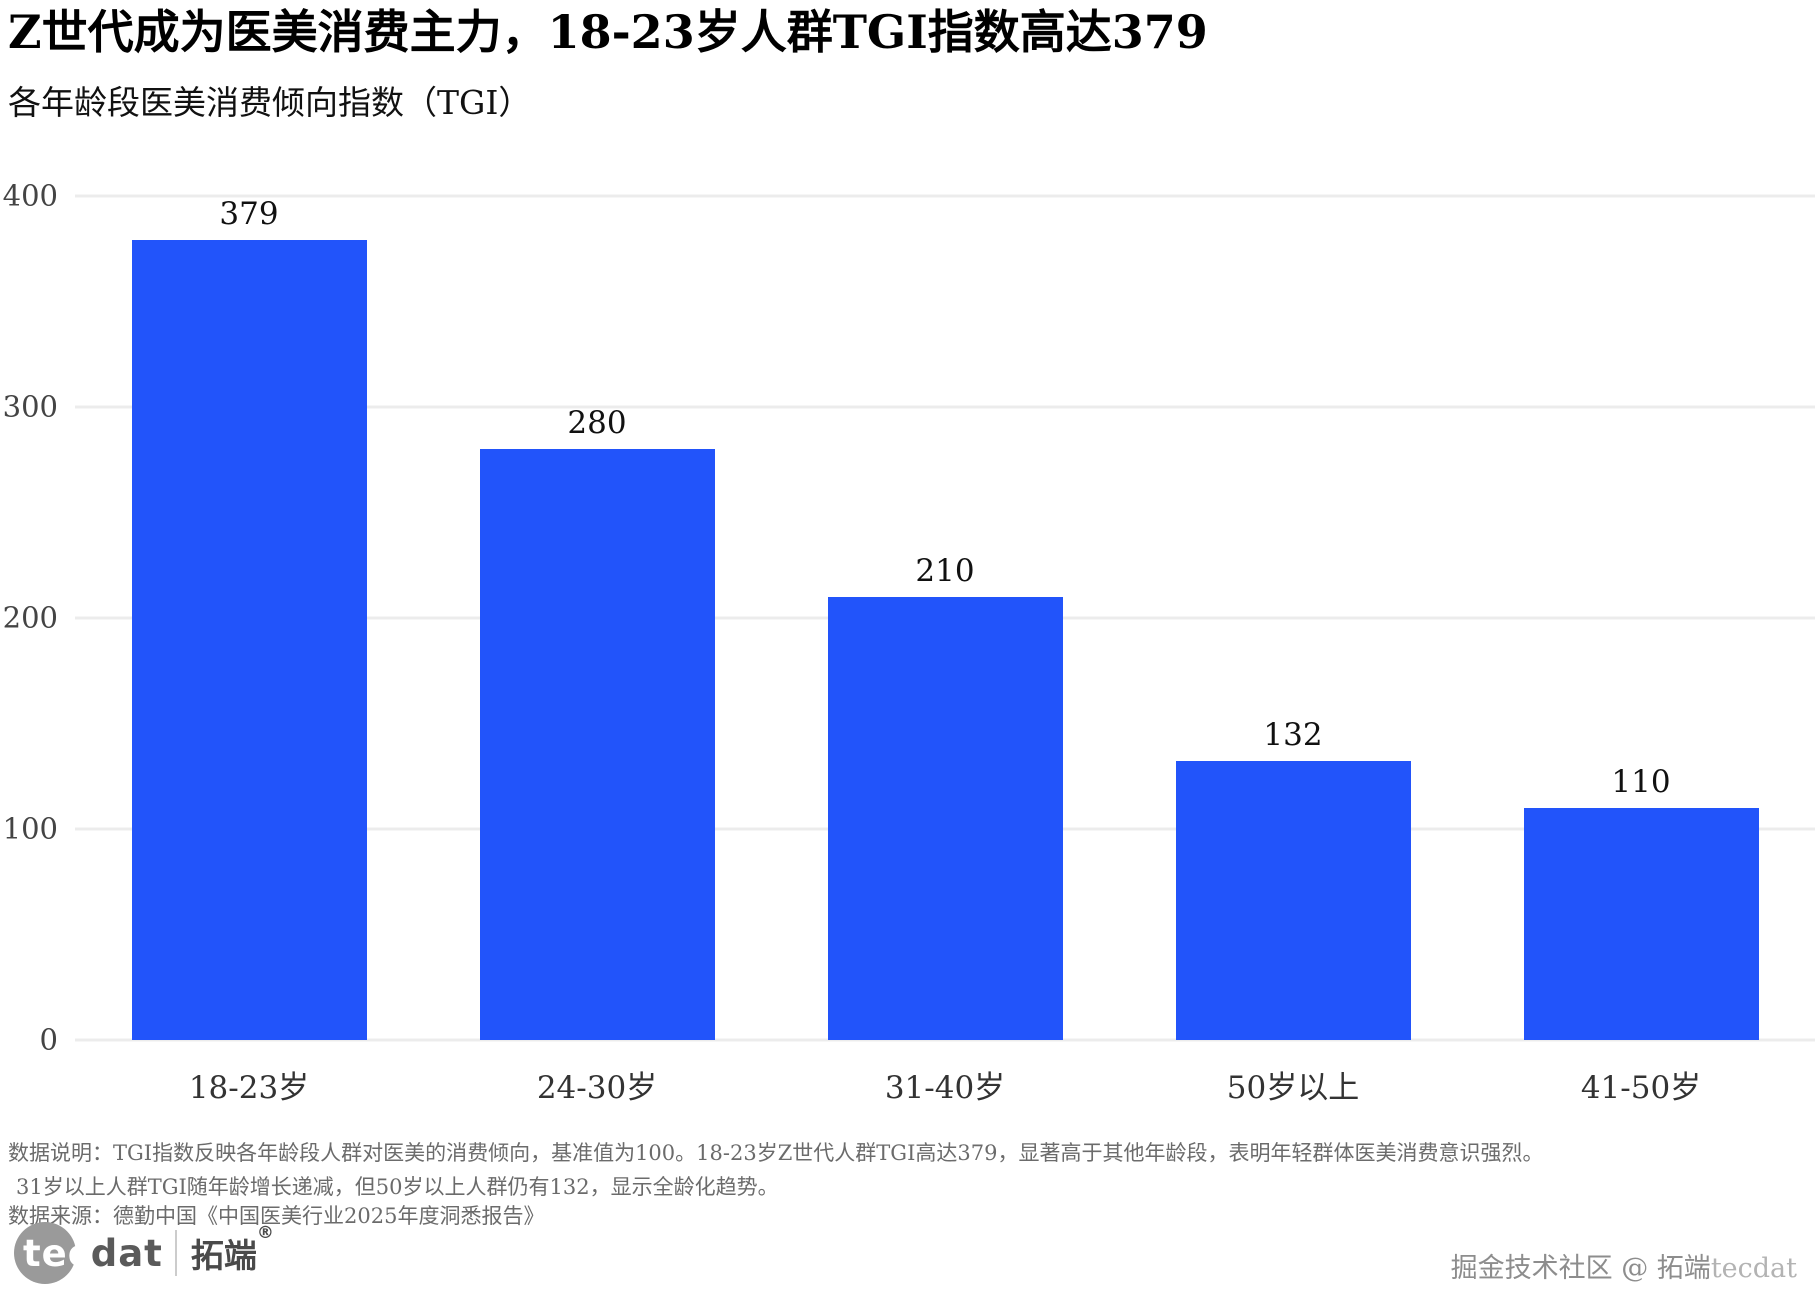  Describe the element at coordinates (48, 1039) in the screenshot. I see `y-tick-label: 0` at that location.